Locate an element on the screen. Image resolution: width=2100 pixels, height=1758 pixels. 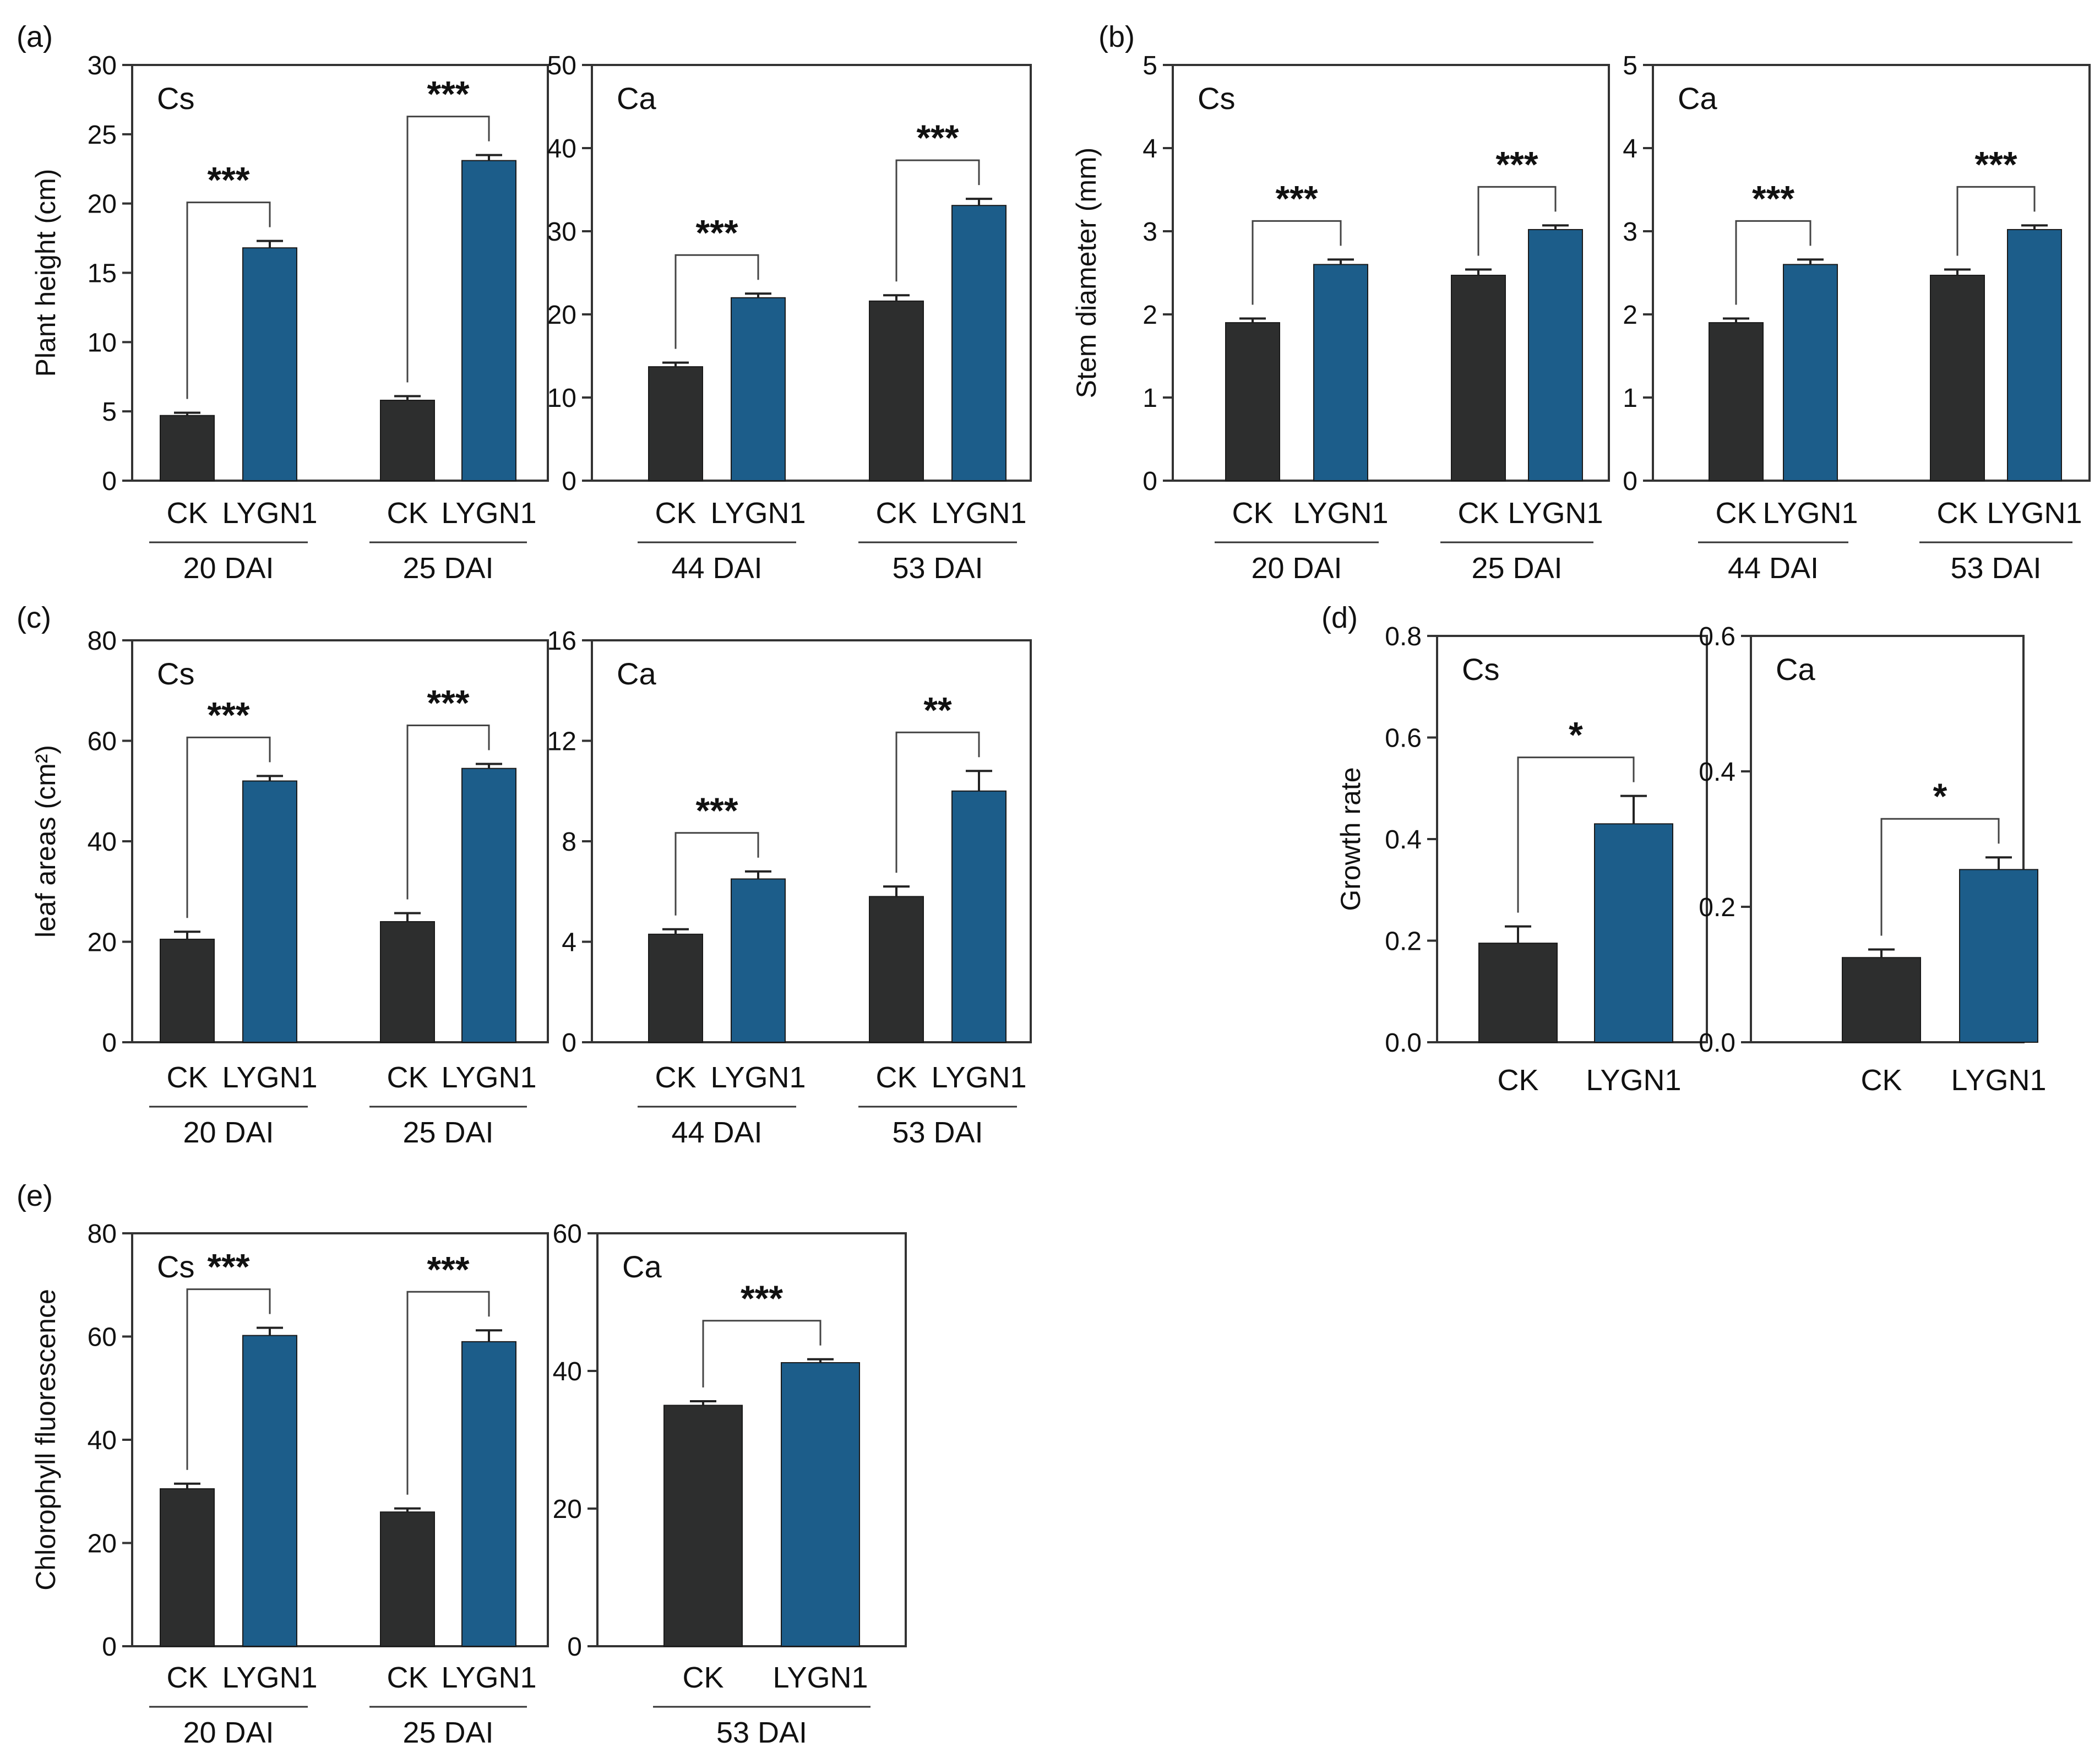
group-label: 53 DAI is located at coordinates (937, 568).